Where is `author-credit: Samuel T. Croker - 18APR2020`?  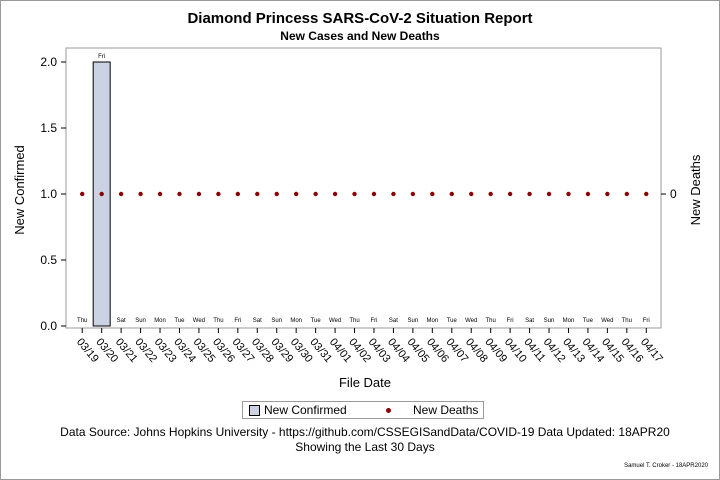 author-credit: Samuel T. Croker - 18APR2020 is located at coordinates (666, 466).